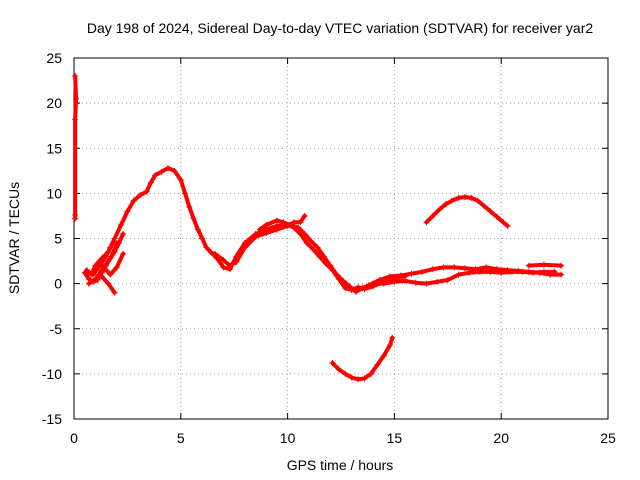 The image size is (640, 480). What do you see at coordinates (54, 193) in the screenshot?
I see `y-tick-label: 10` at bounding box center [54, 193].